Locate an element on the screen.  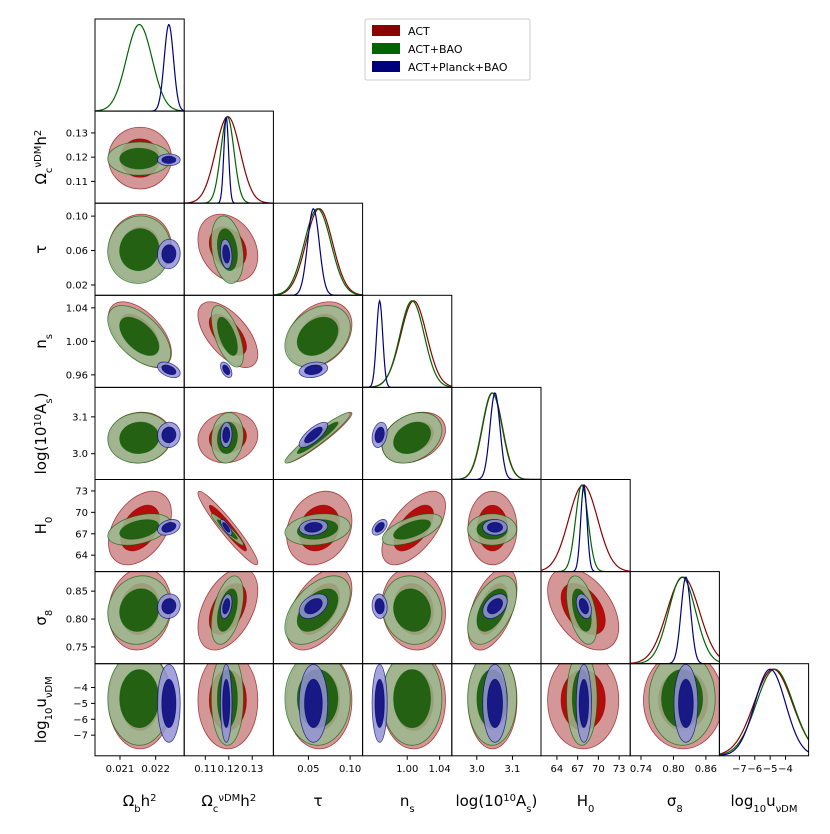
x-axis-label-H0-part: H is located at coordinates (582, 801).